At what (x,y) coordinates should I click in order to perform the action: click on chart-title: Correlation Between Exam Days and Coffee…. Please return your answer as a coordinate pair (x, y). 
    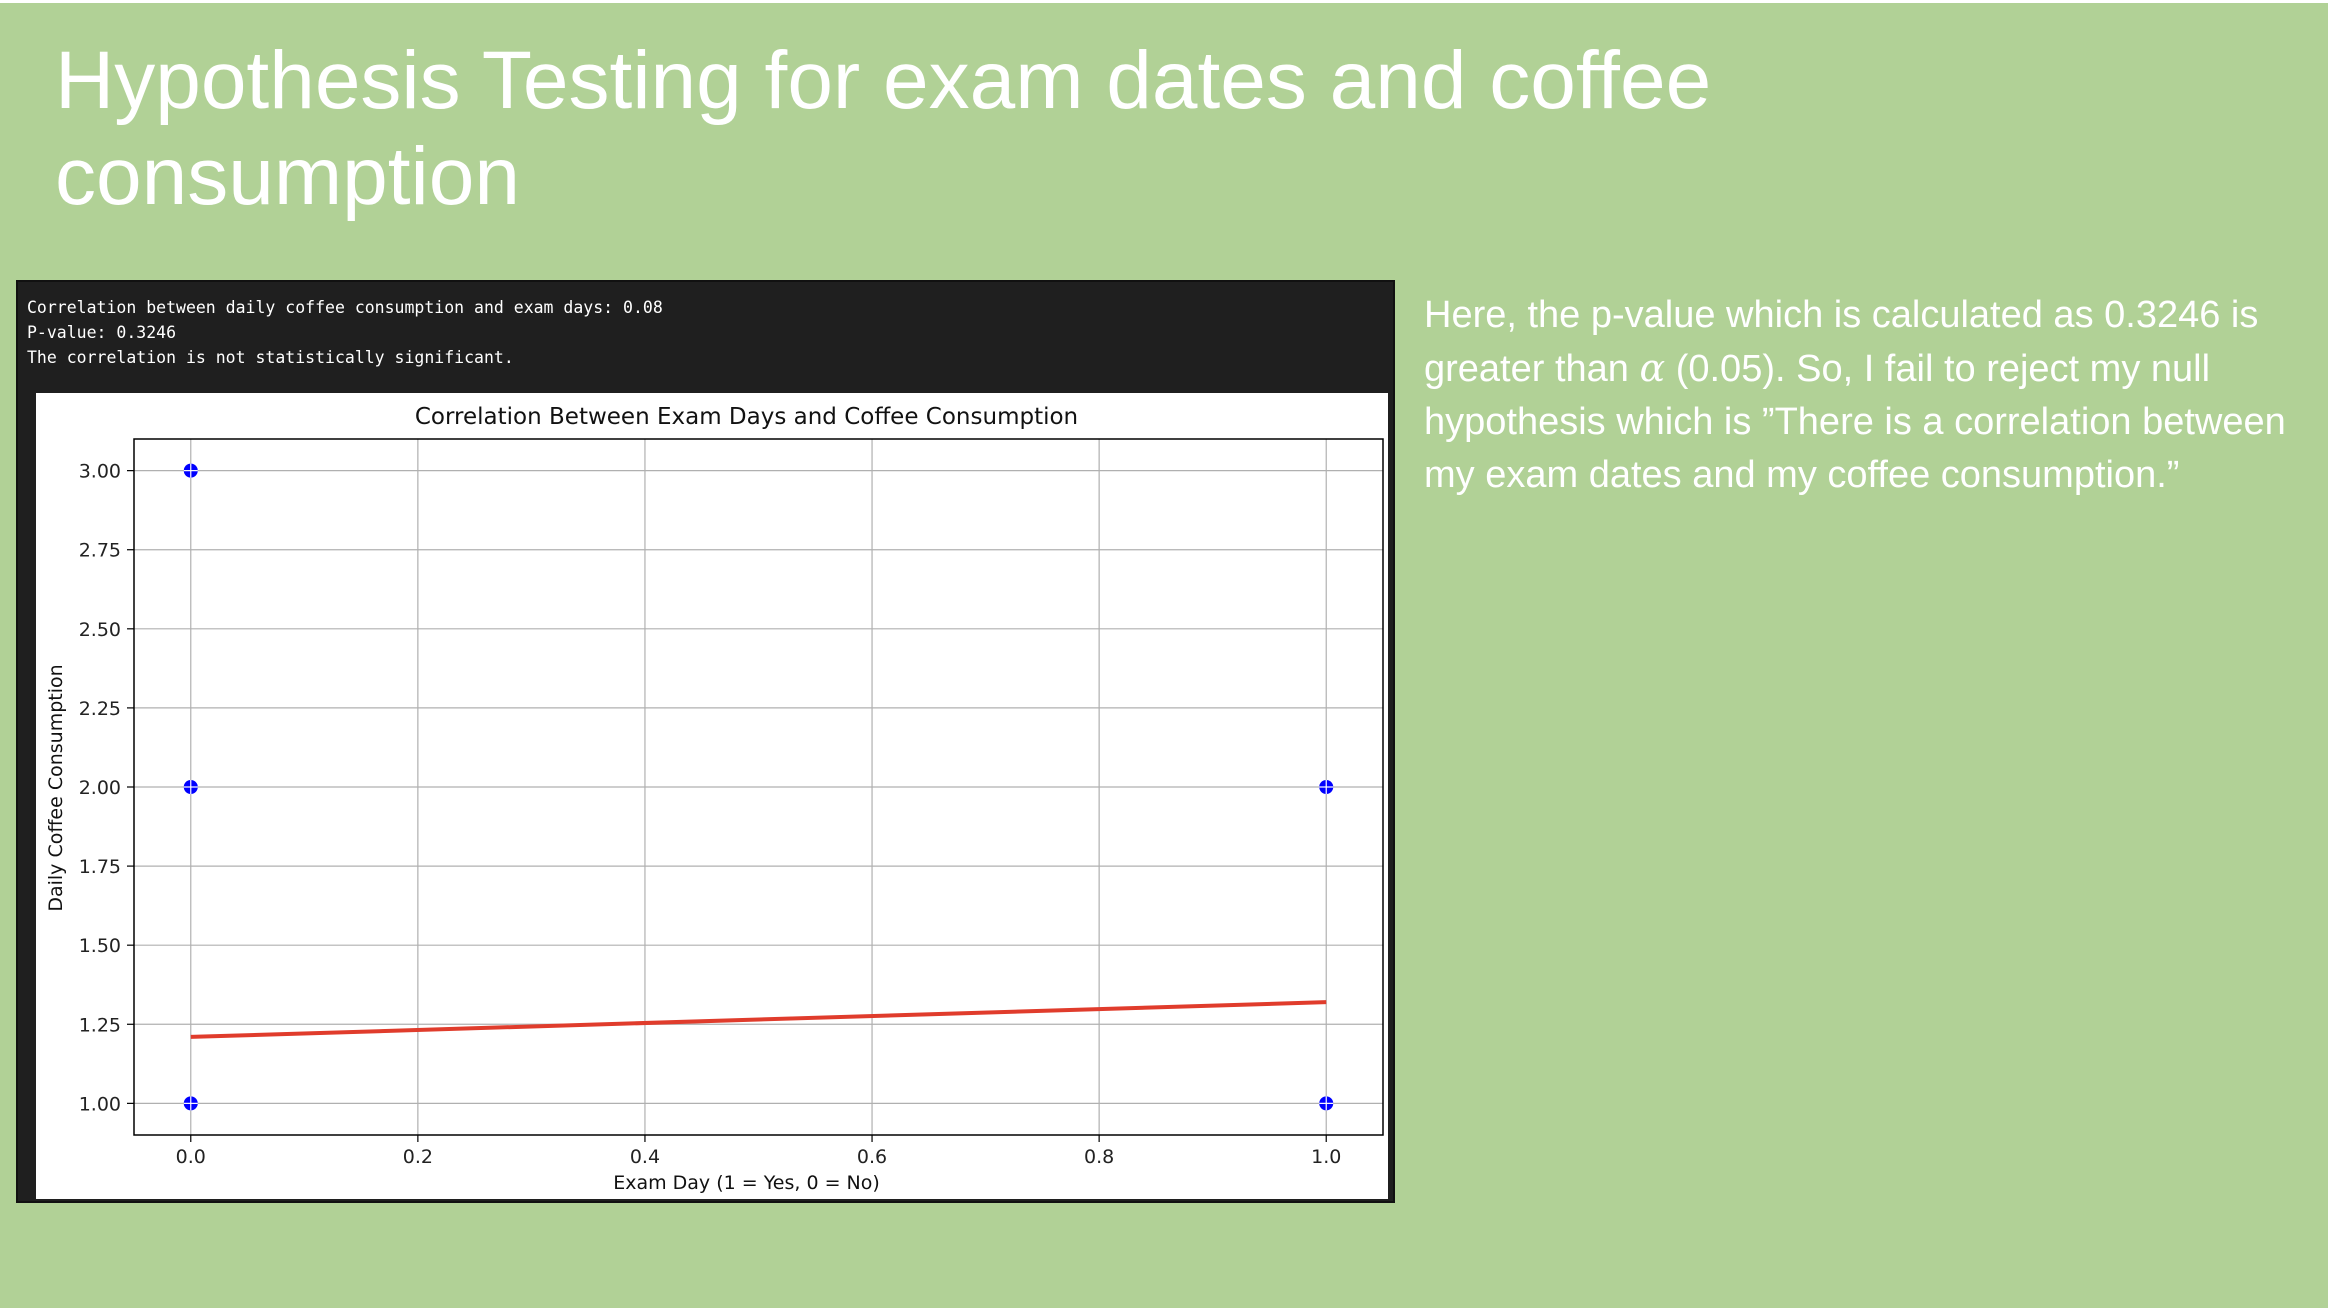
    Looking at the image, I should click on (746, 417).